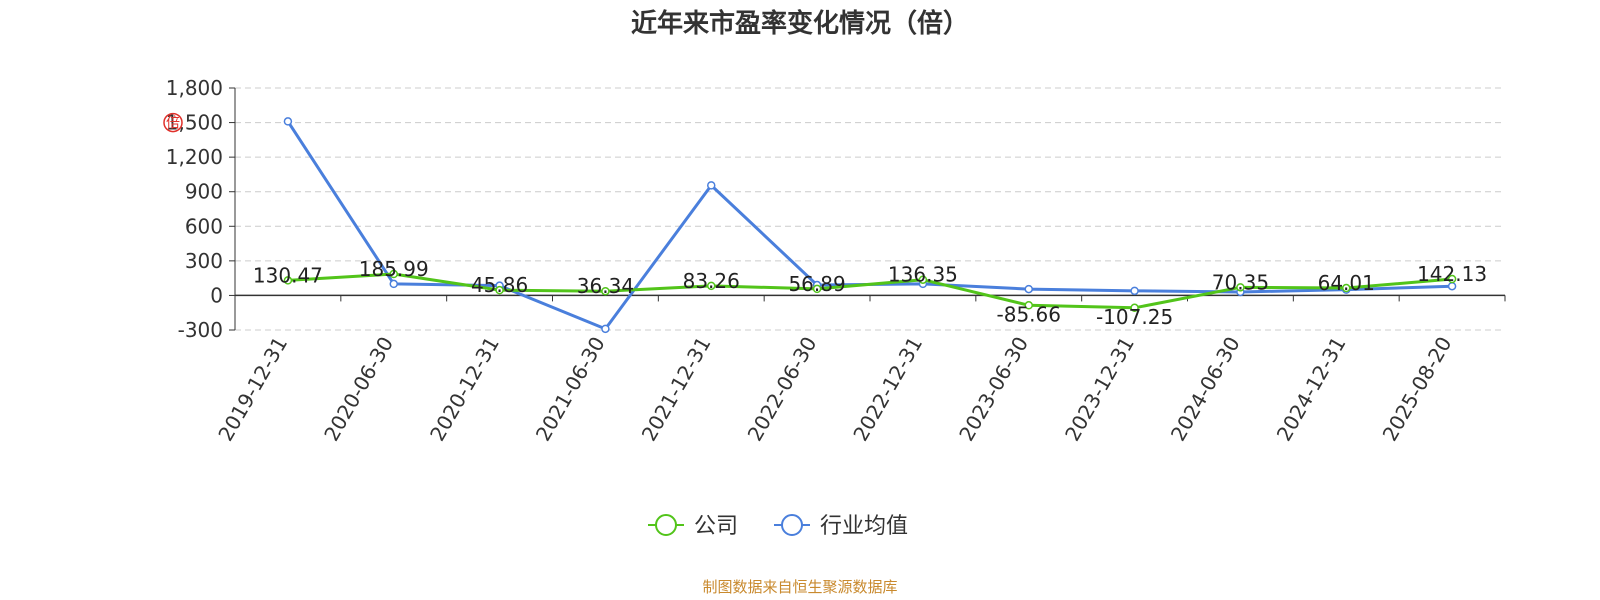 The image size is (1600, 600). What do you see at coordinates (1311, 389) in the screenshot?
I see `x-tick-label: 2024-12-31` at bounding box center [1311, 389].